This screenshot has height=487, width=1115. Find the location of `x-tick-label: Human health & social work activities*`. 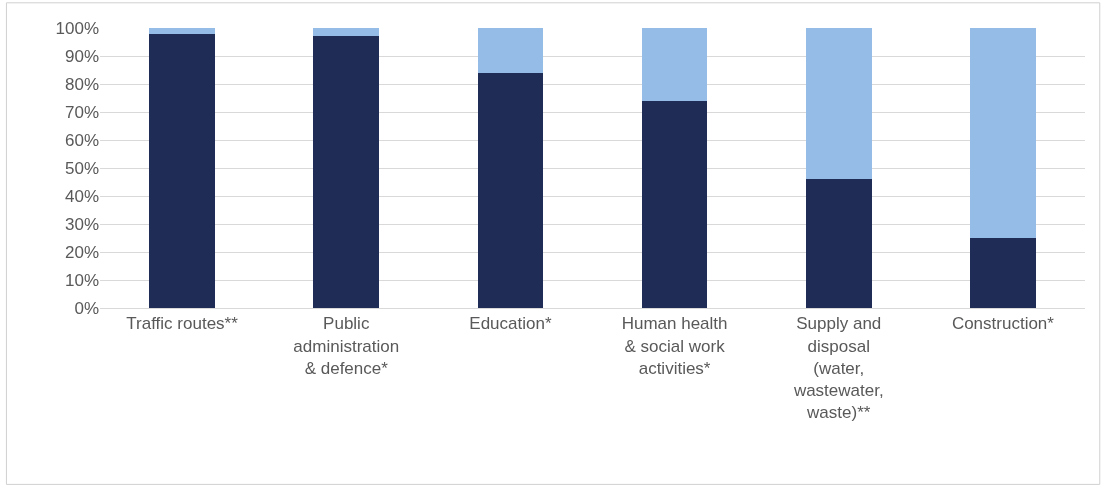

x-tick-label: Human health & social work activities* is located at coordinates (674, 346).